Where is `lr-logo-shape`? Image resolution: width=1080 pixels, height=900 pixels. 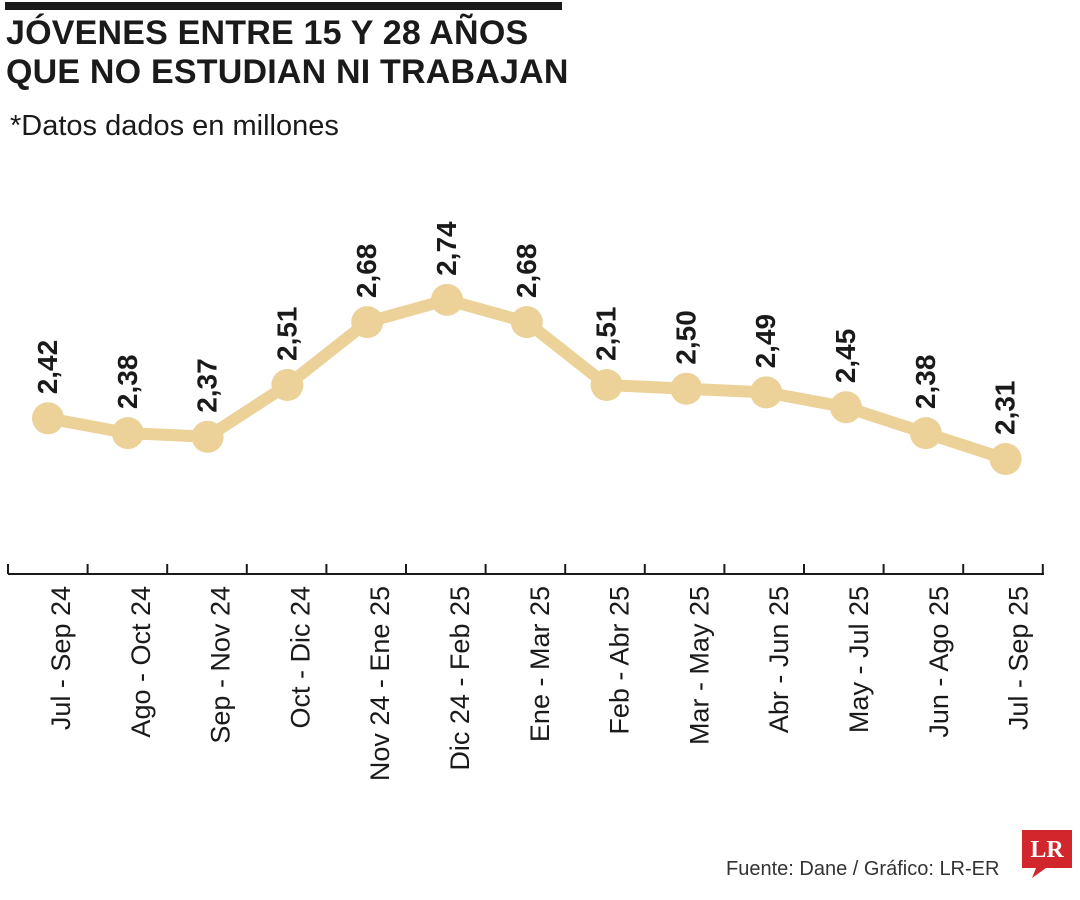 lr-logo-shape is located at coordinates (1047, 854).